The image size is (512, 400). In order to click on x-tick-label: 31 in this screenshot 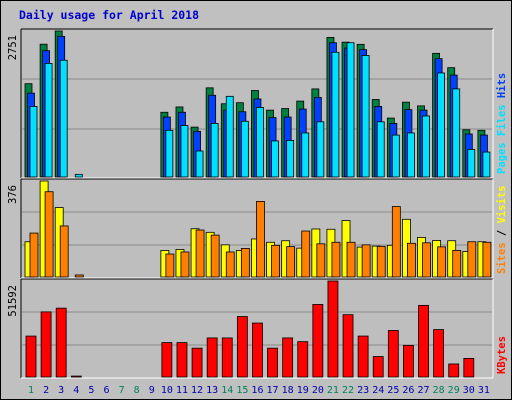, I will do `click(484, 390)`.